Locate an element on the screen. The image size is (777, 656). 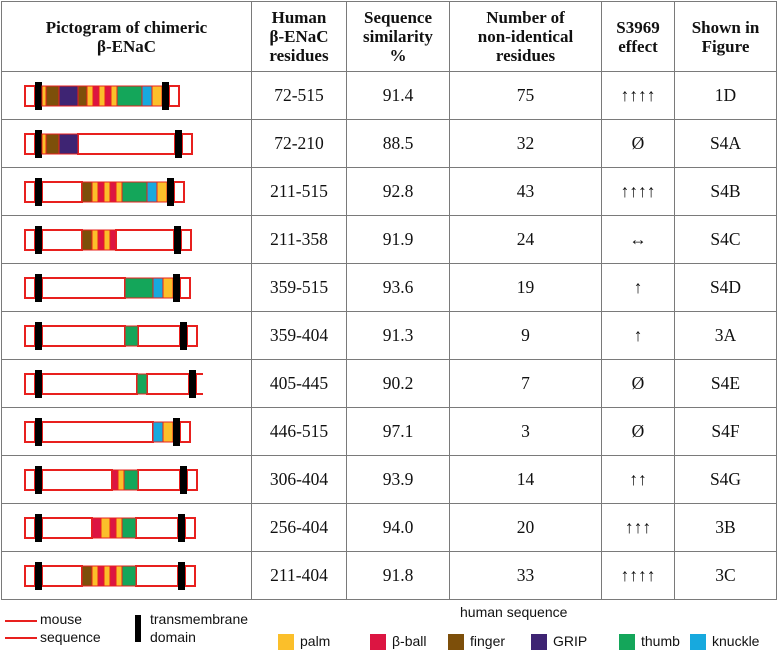
table-row: 211-404 91.8 33 ↑↑↑↑ 3C is located at coordinates (389, 575).